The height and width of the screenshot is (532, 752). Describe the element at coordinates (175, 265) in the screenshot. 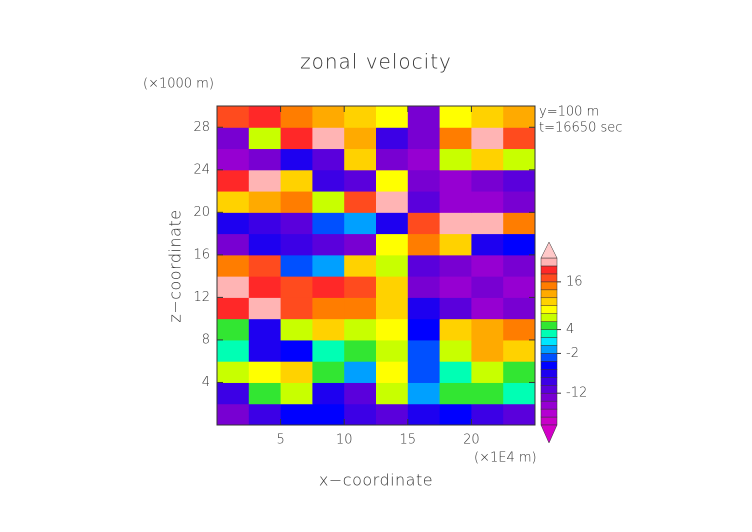

I see `y-axis-label: z−coordinate` at that location.